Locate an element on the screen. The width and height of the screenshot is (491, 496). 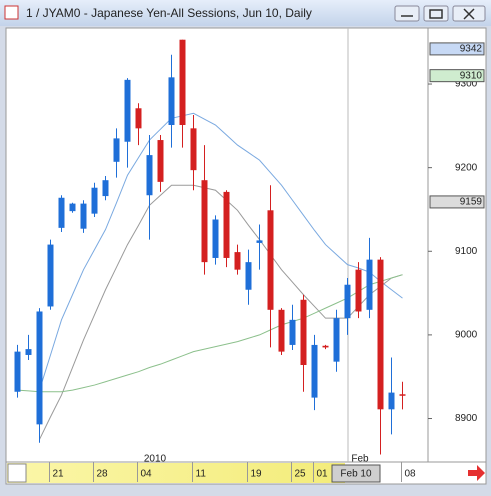
price-axis is located at coordinates (457, 245).